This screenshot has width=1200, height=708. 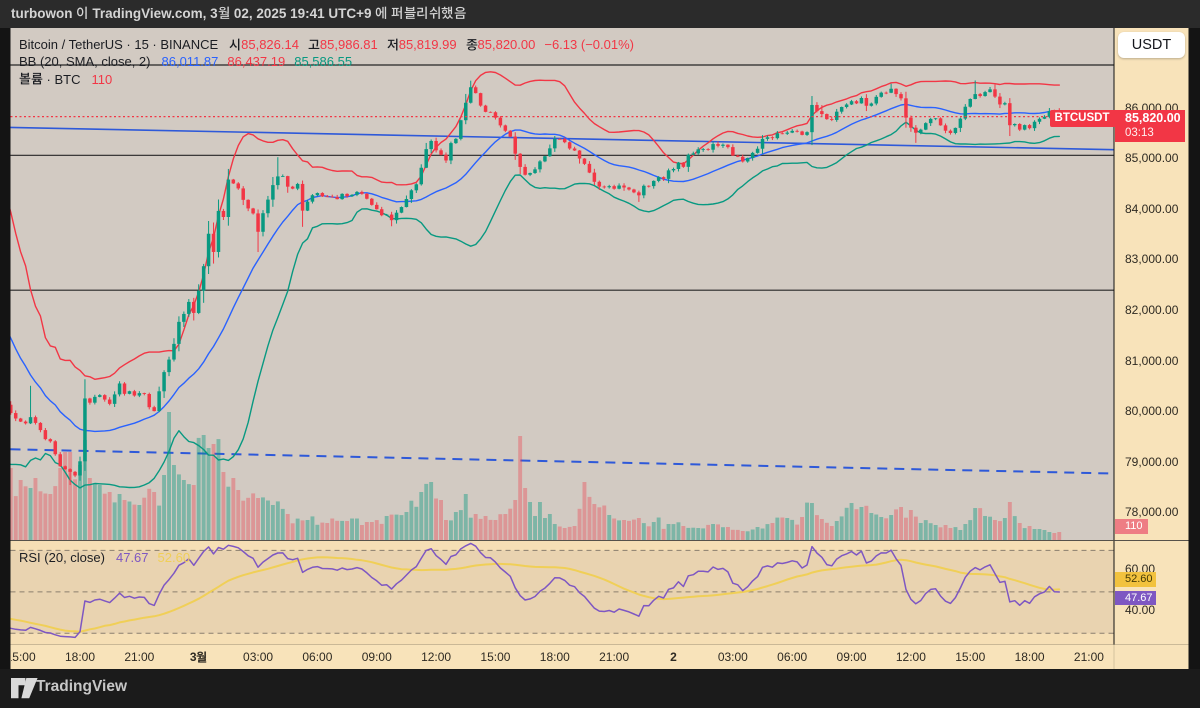 What do you see at coordinates (24, 688) in the screenshot?
I see `tradingview-logo-icon` at bounding box center [24, 688].